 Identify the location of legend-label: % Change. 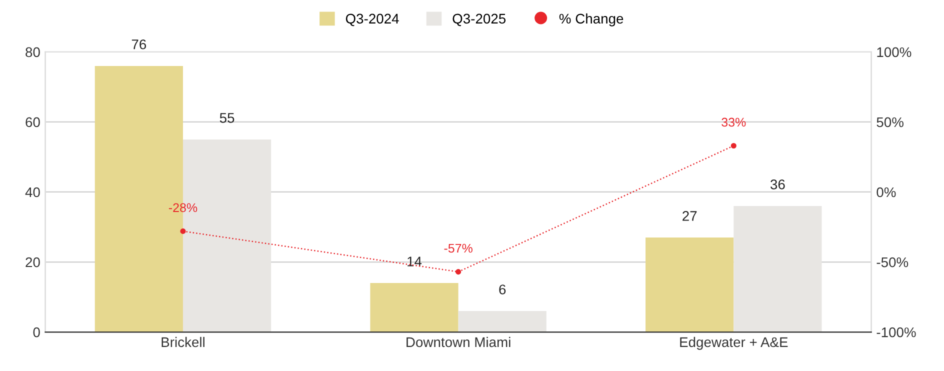
(591, 19).